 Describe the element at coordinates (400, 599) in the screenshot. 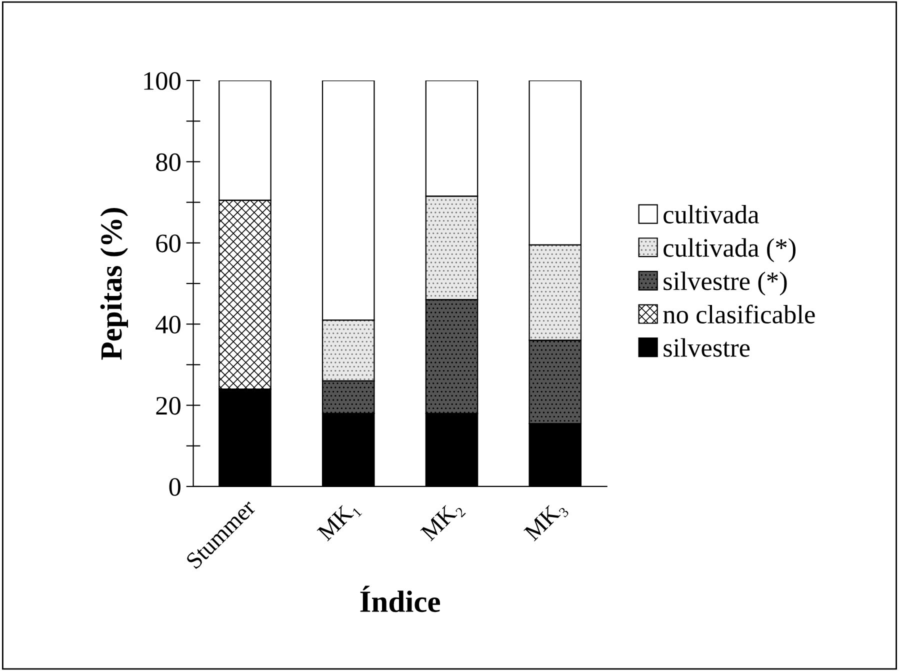

I see `x-axis-title: Índice` at that location.